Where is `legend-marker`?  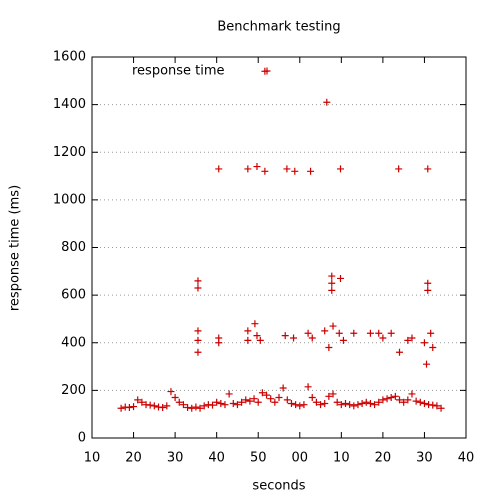
legend-marker is located at coordinates (267, 71).